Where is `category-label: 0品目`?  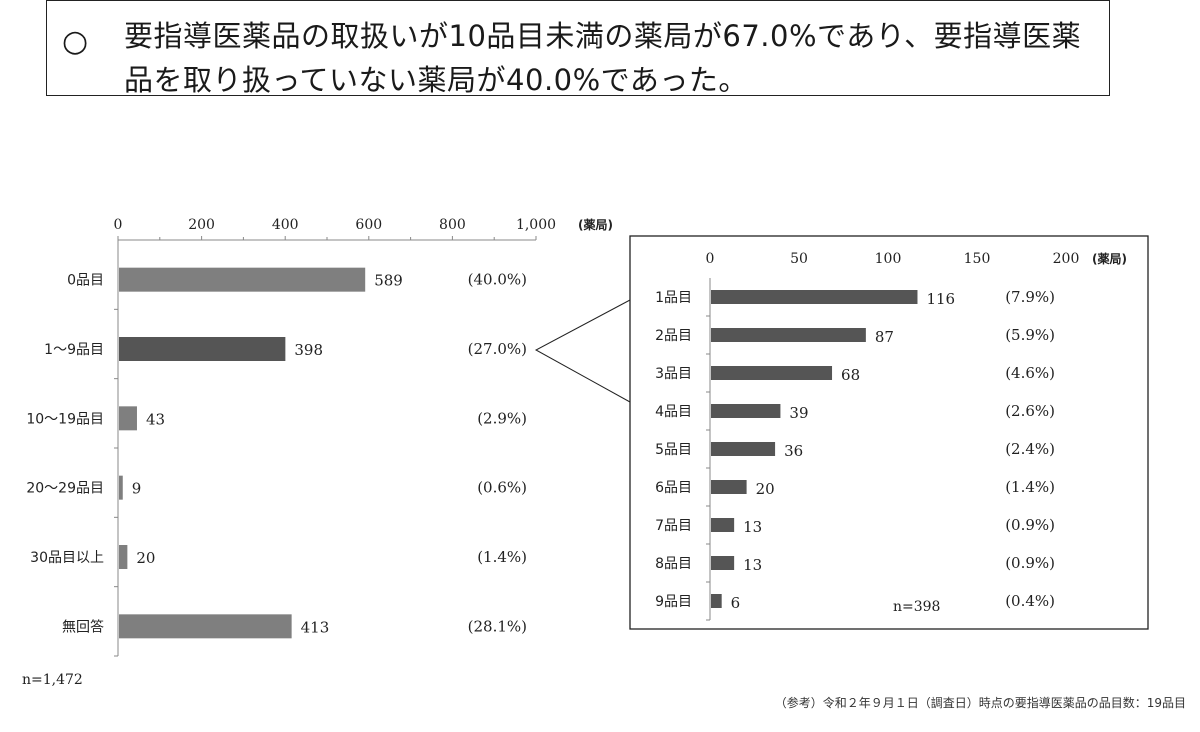 category-label: 0品目 is located at coordinates (85, 281).